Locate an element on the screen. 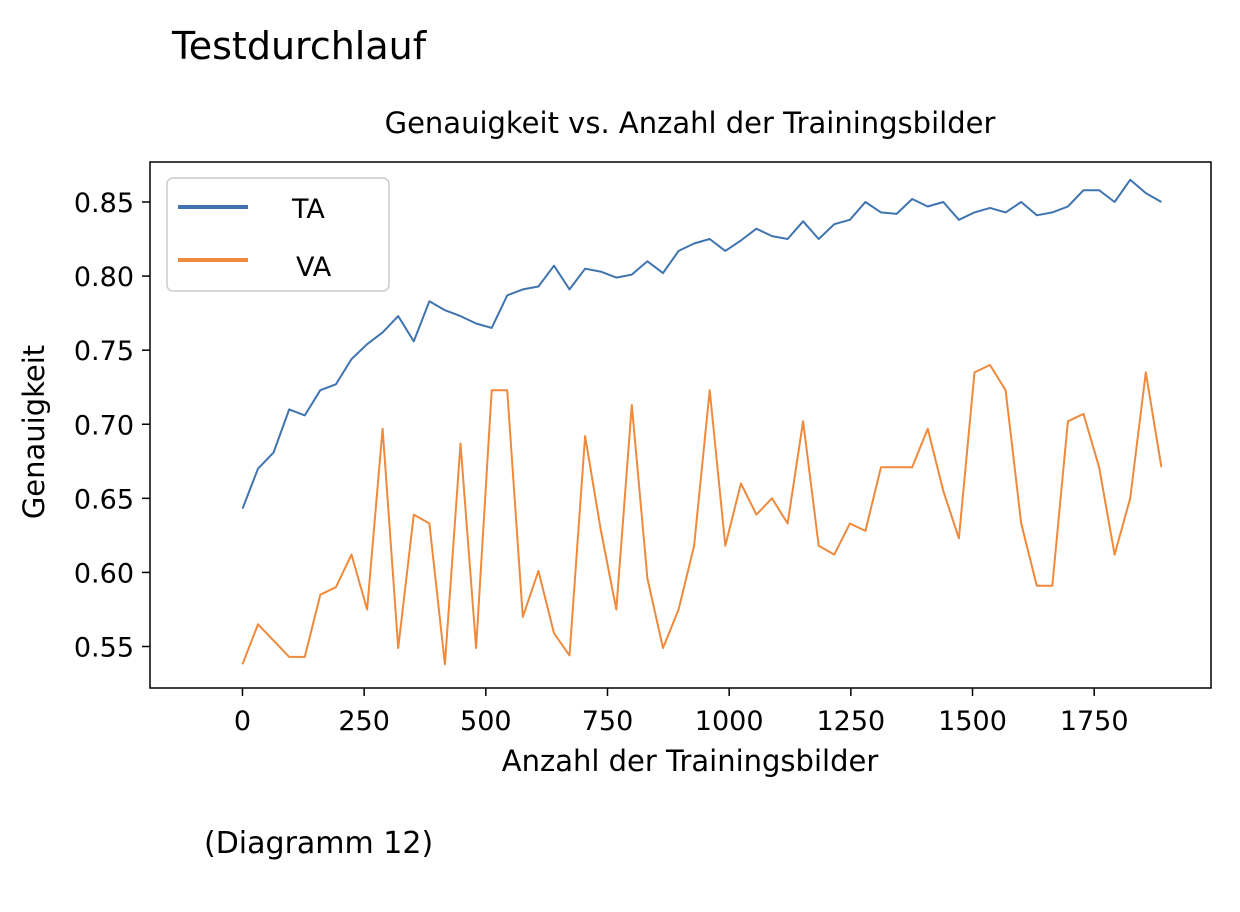 The image size is (1240, 912). legend-label-va: VA is located at coordinates (314, 267).